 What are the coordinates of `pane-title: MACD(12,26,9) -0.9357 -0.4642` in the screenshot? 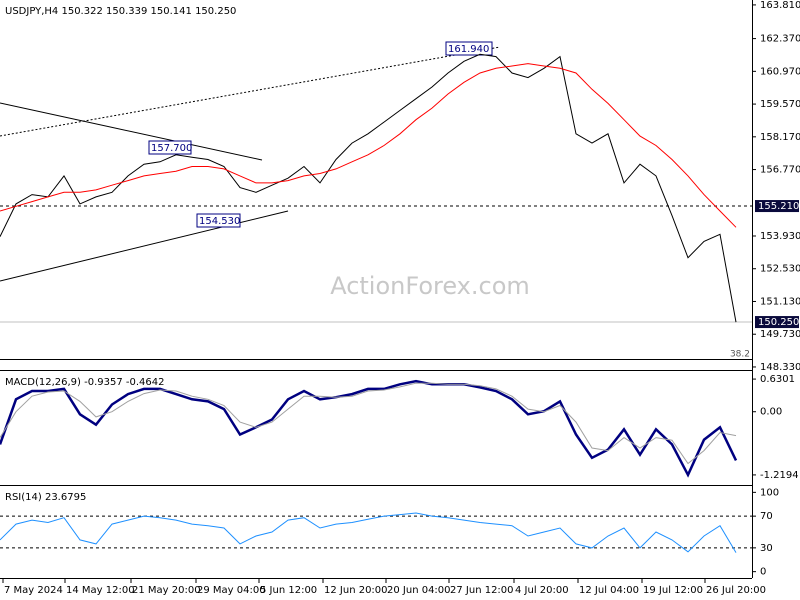 It's located at (85, 382).